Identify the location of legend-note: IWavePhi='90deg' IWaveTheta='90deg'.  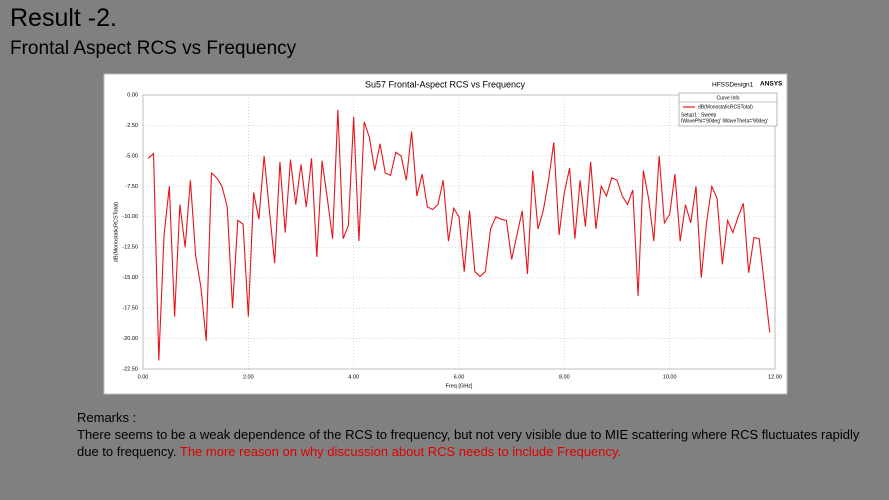
(724, 121).